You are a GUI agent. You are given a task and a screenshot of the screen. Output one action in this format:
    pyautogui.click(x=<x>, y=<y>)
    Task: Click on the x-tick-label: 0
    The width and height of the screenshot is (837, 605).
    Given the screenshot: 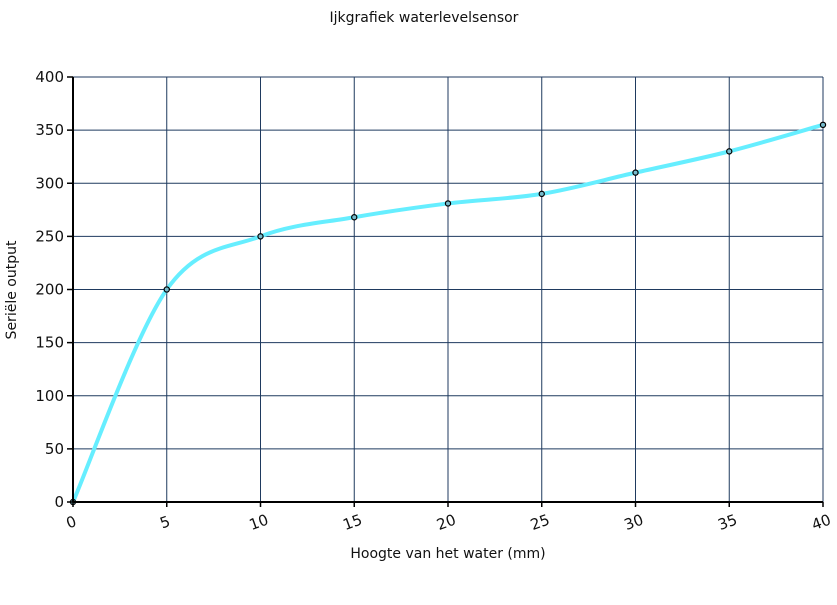 What is the action you would take?
    pyautogui.click(x=71, y=522)
    